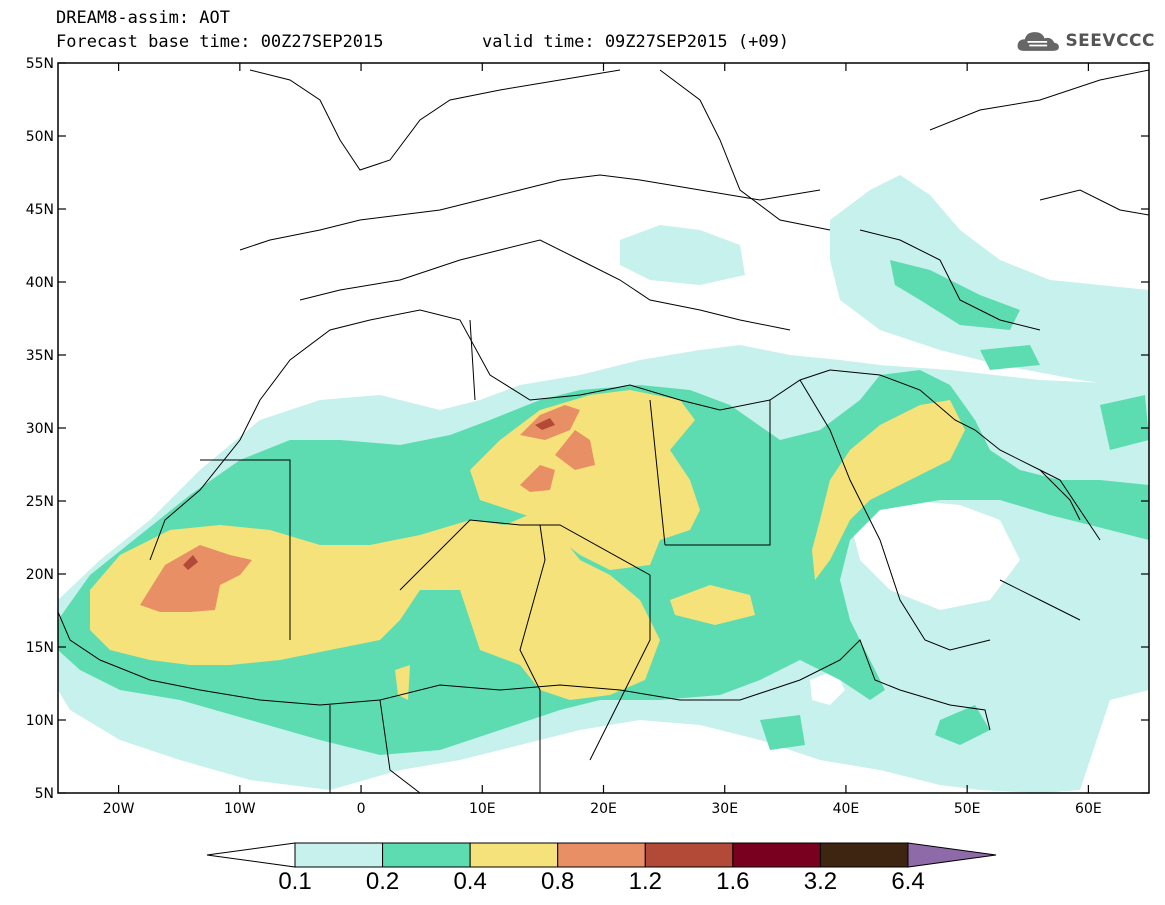 This screenshot has height=905, width=1165. I want to click on logo-text: SEEVCCC, so click(1110, 41).